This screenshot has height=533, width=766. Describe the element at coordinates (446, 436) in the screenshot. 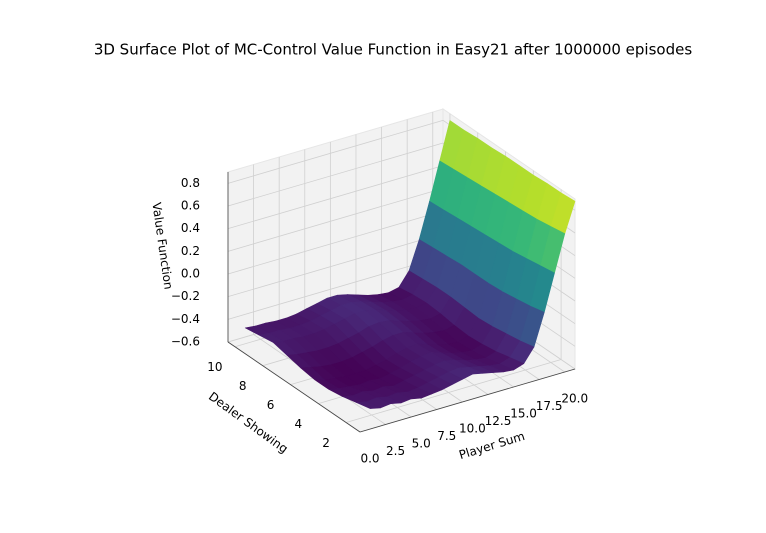

I see `x-tick-label: 7.5` at that location.